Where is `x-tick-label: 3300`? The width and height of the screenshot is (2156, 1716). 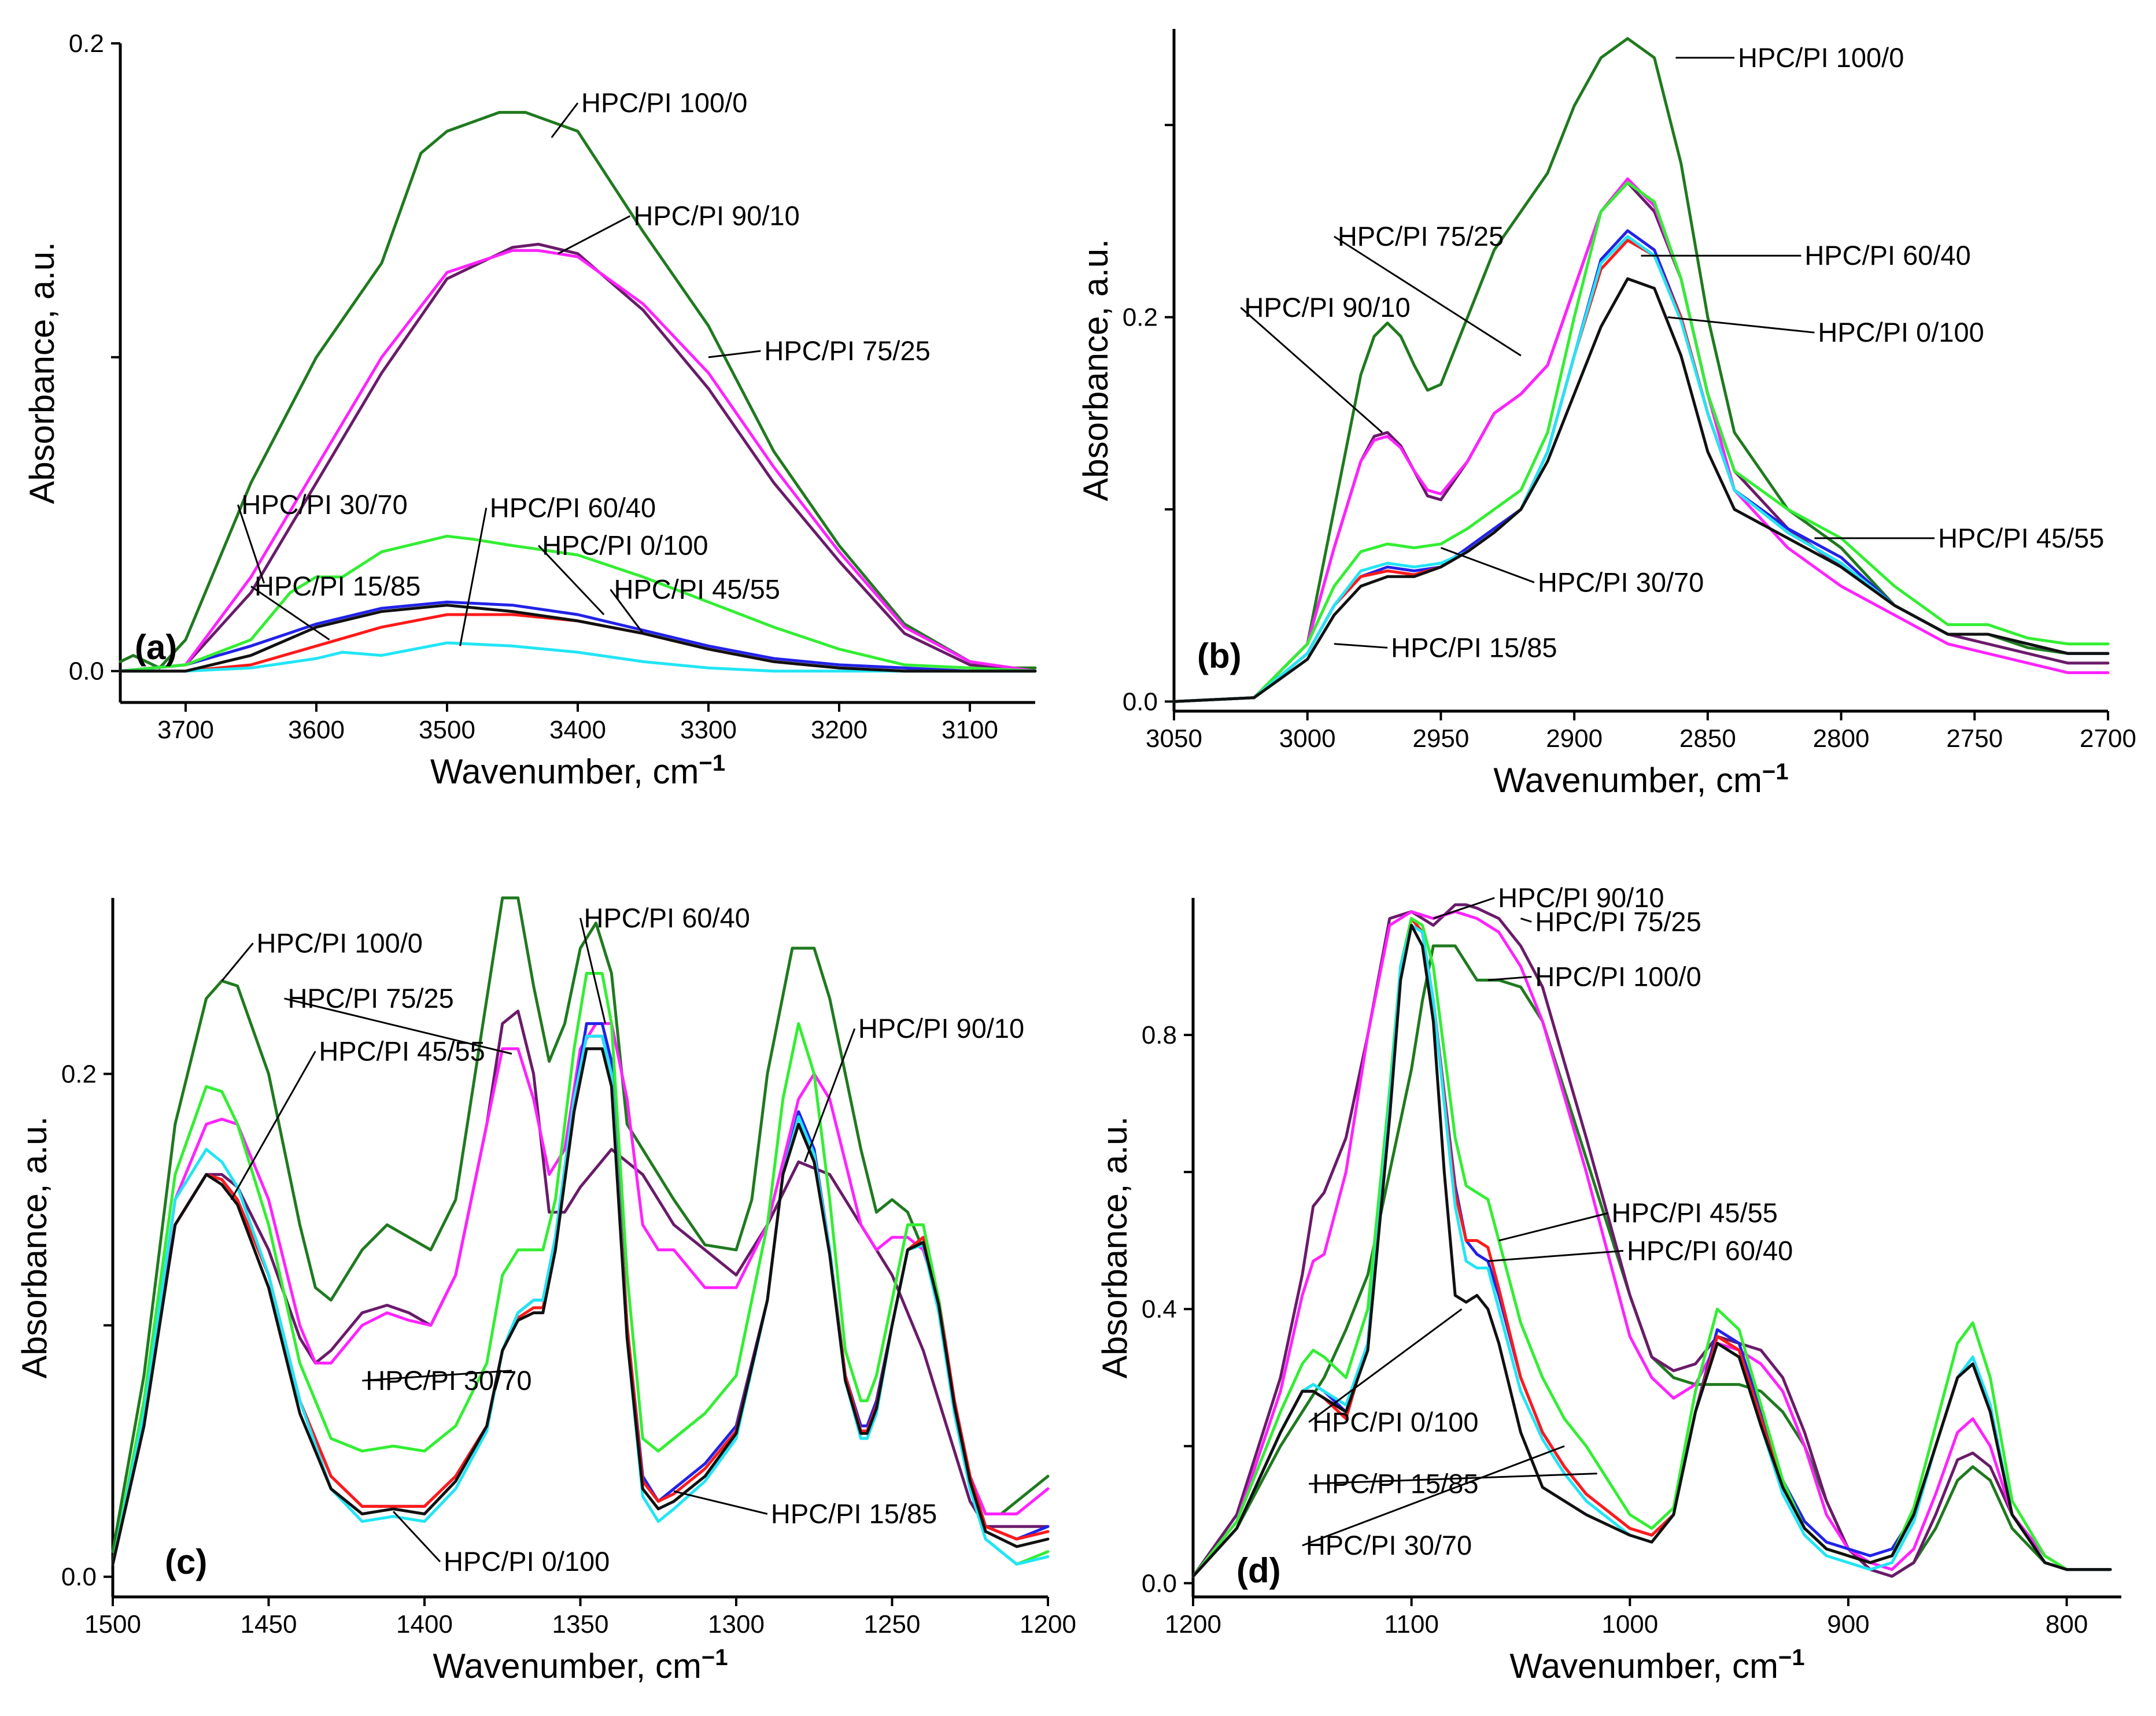 x-tick-label: 3300 is located at coordinates (708, 730).